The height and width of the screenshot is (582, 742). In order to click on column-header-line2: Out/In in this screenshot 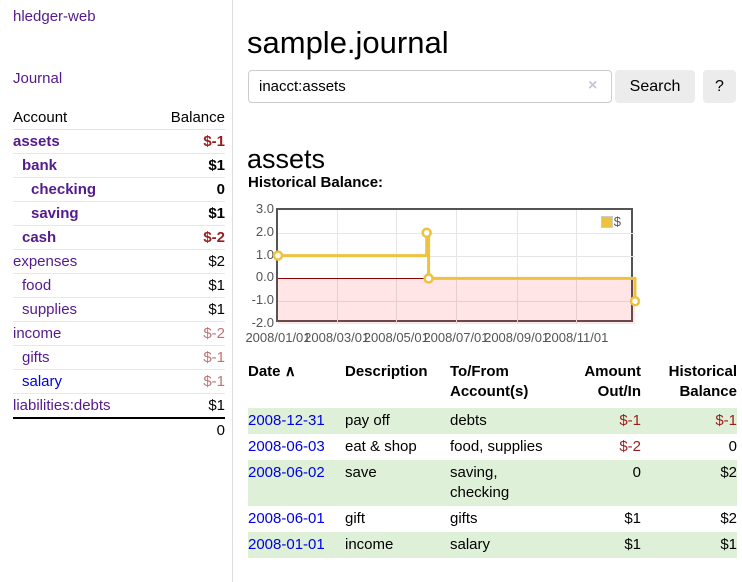, I will do `click(619, 391)`.